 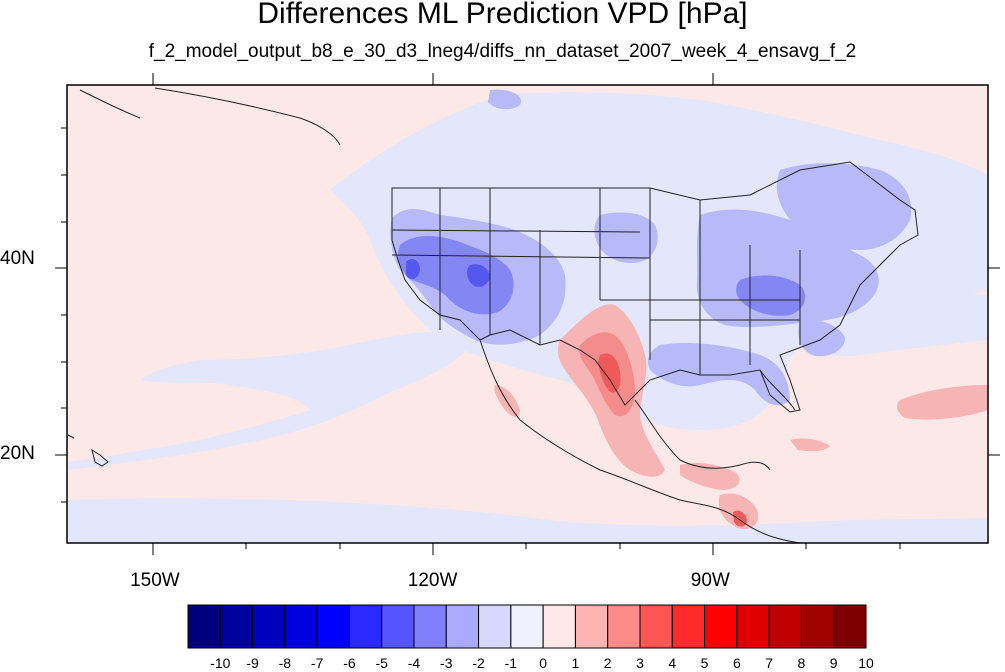 I want to click on colorbar-tick-label: -2, so click(x=478, y=663).